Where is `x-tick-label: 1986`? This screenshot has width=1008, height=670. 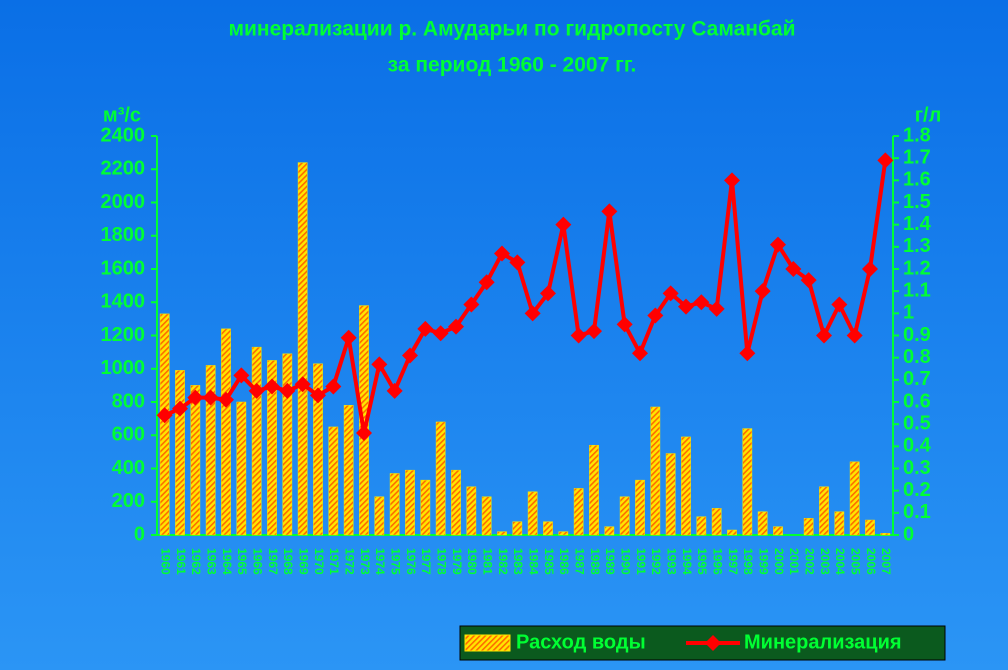
x-tick-label: 1986 is located at coordinates (564, 561).